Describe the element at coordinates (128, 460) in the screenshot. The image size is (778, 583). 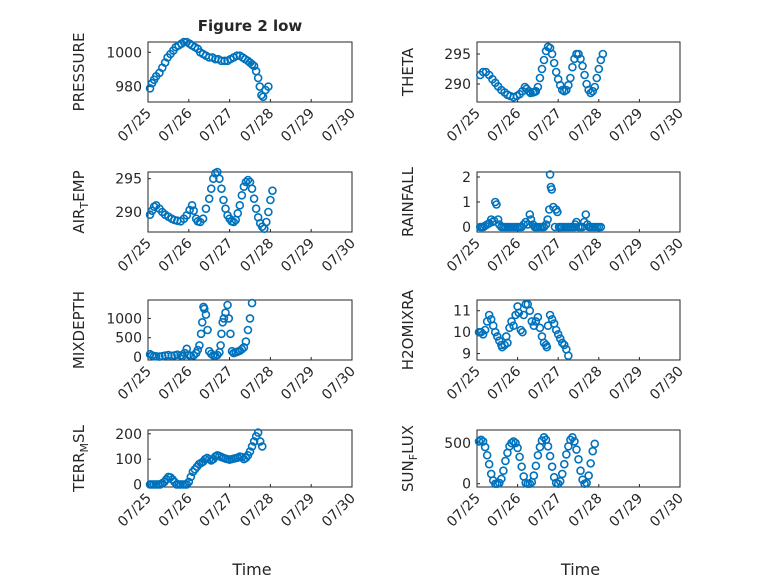
I see `y-tick-label: 100` at that location.